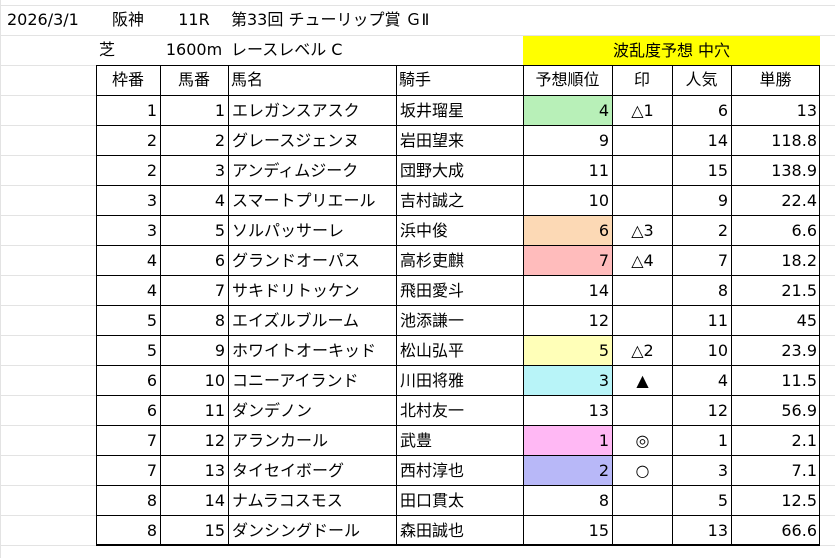 This screenshot has width=835, height=558. What do you see at coordinates (304, 200) in the screenshot?
I see `horse-name-cell: スマートプリエール` at bounding box center [304, 200].